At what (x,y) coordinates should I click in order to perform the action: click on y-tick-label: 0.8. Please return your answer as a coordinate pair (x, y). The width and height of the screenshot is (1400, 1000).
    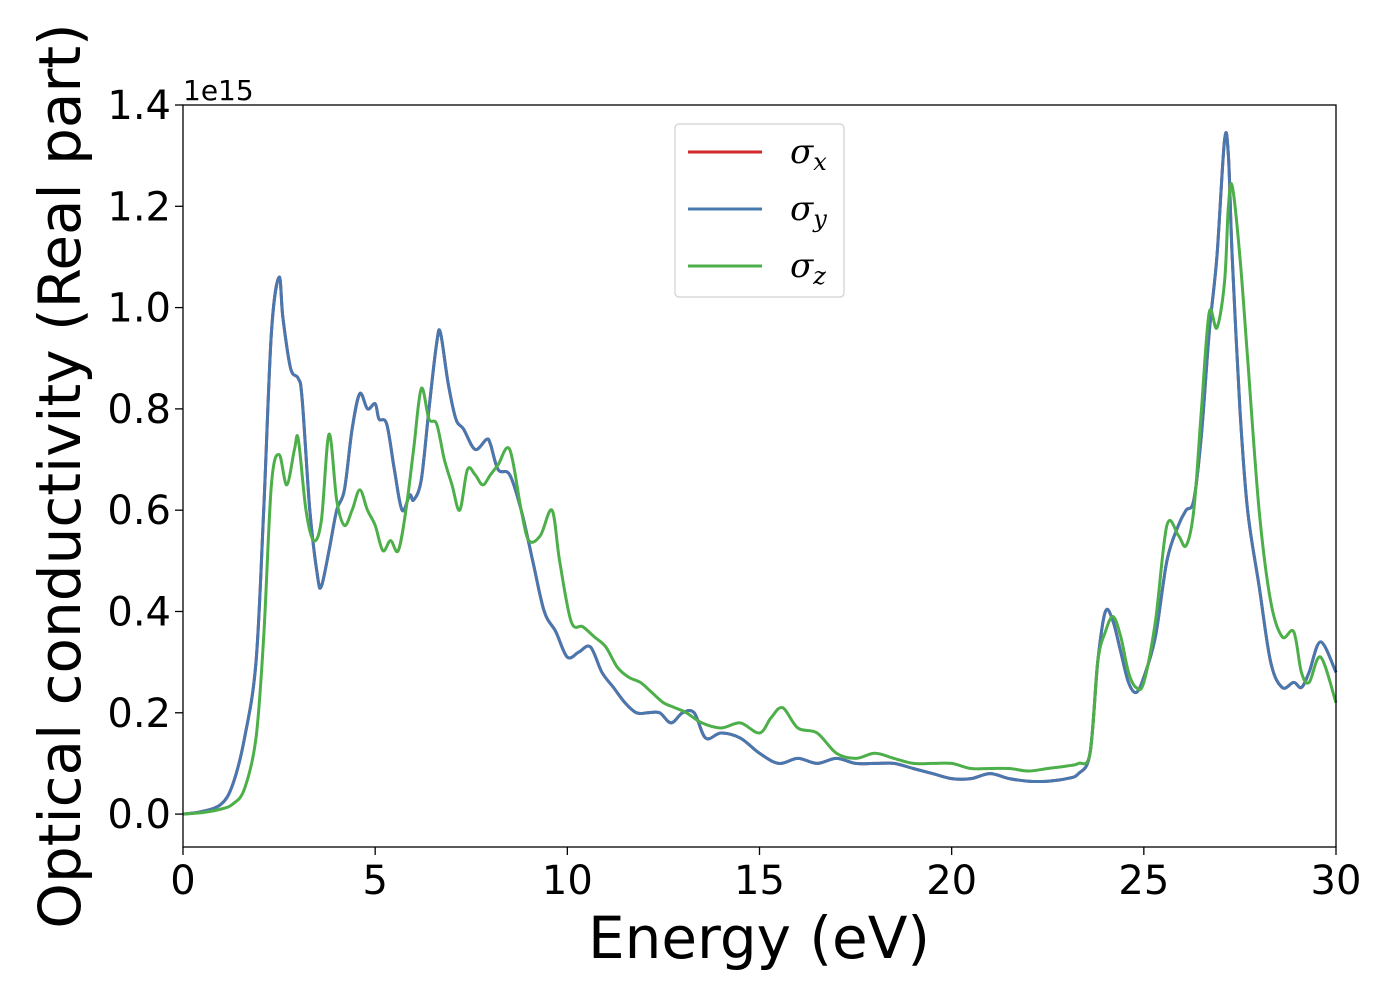
    Looking at the image, I should click on (139, 410).